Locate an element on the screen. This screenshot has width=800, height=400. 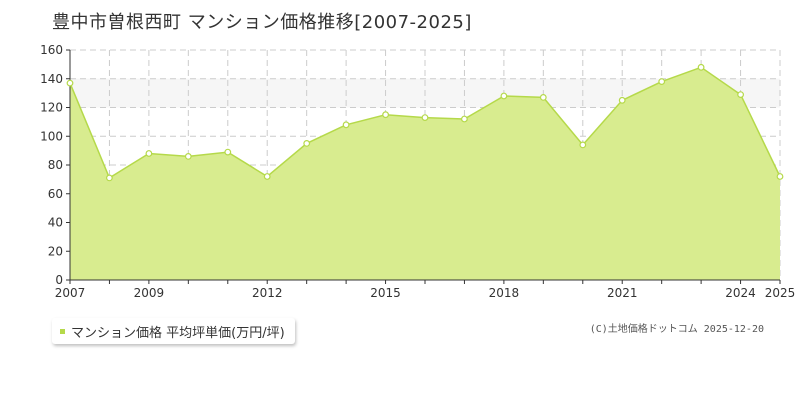
chart-title: 豊中市曽根西町 マンション価格推移[2007-2025] is located at coordinates (262, 22).